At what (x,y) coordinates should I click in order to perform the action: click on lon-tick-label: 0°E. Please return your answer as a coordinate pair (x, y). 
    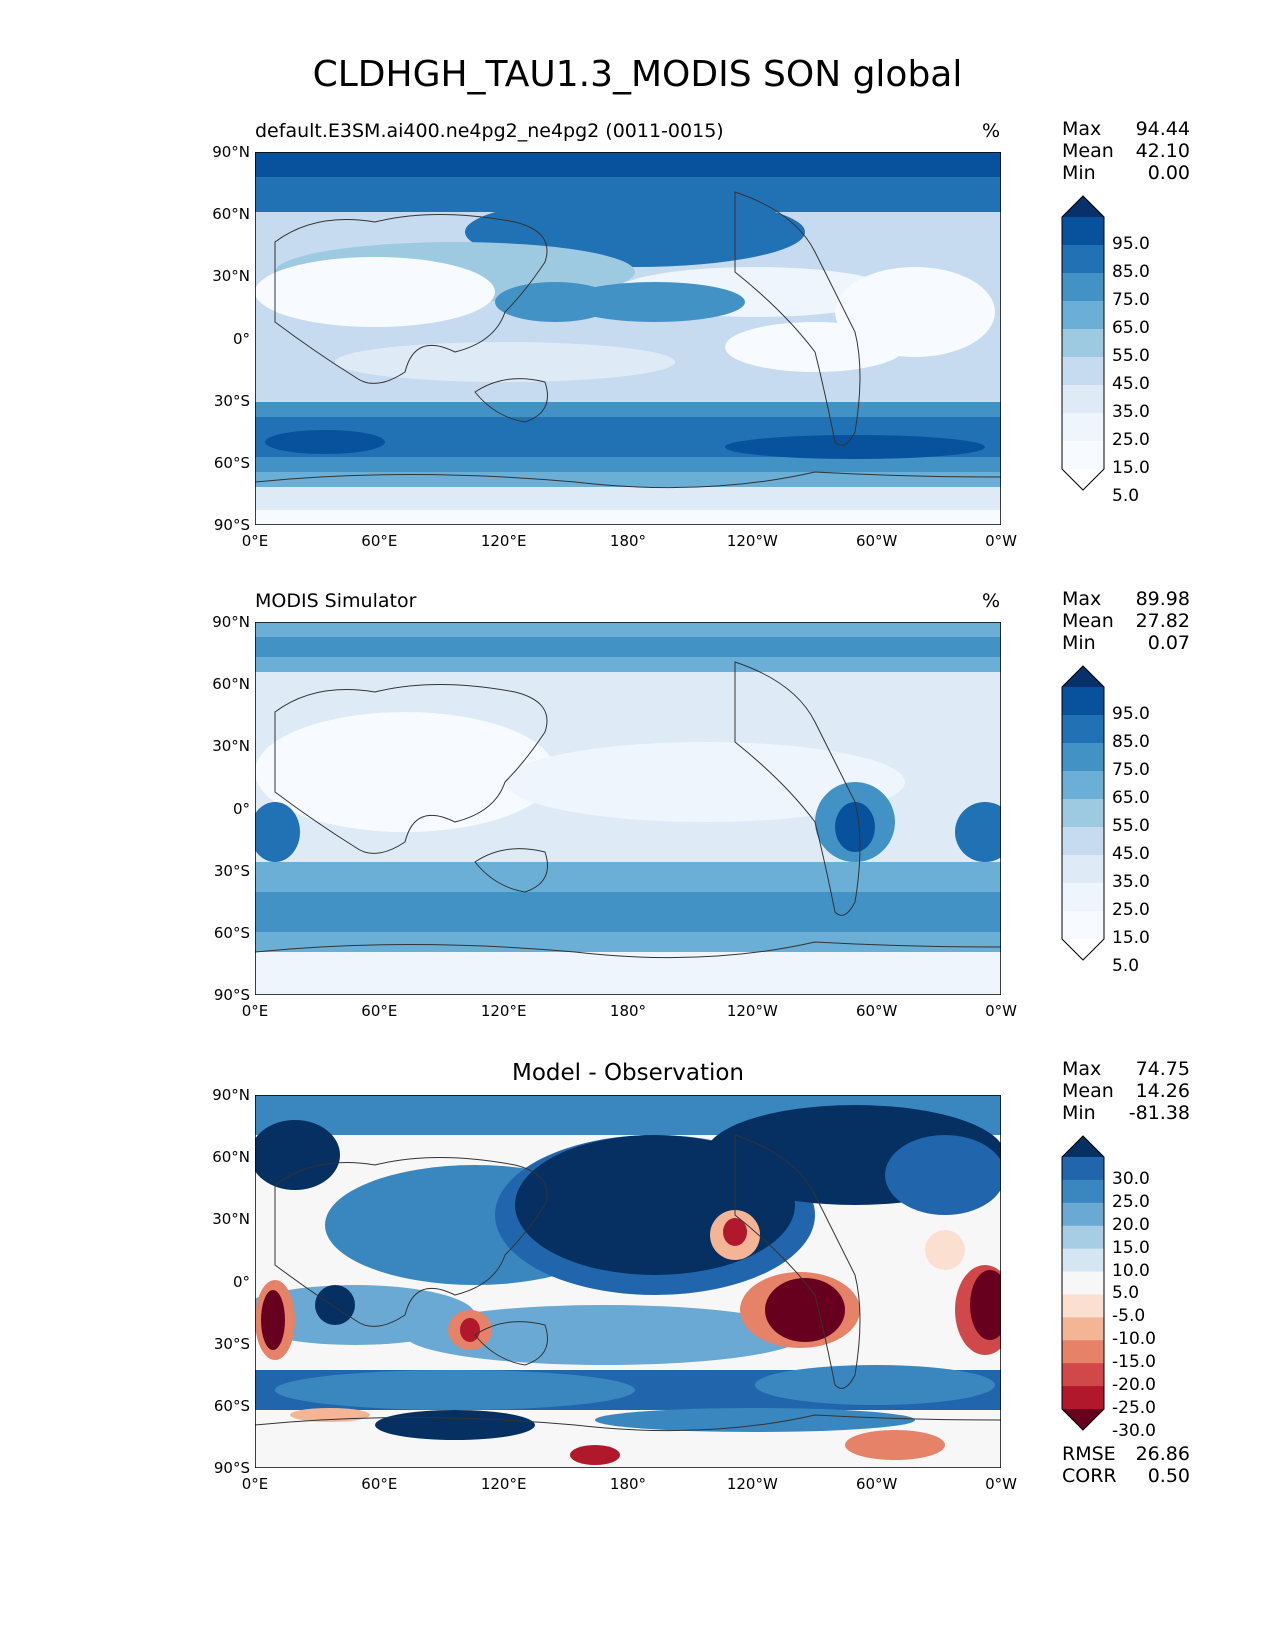
    Looking at the image, I should click on (255, 541).